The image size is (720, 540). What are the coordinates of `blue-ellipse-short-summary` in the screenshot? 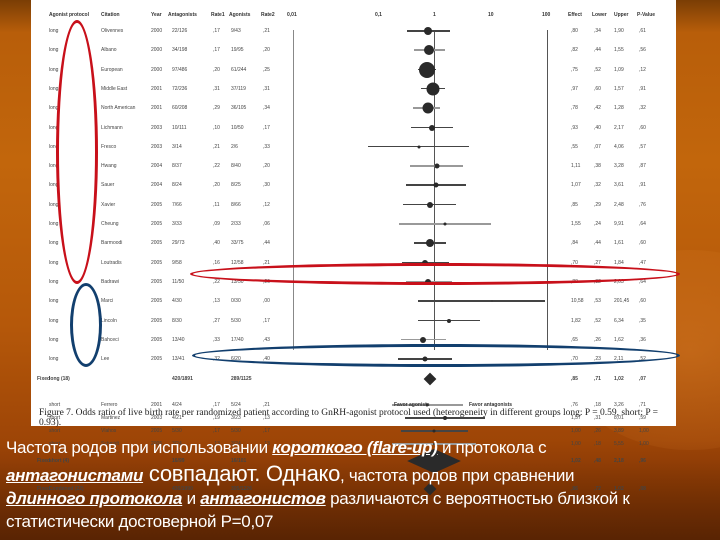 It's located at (436, 355).